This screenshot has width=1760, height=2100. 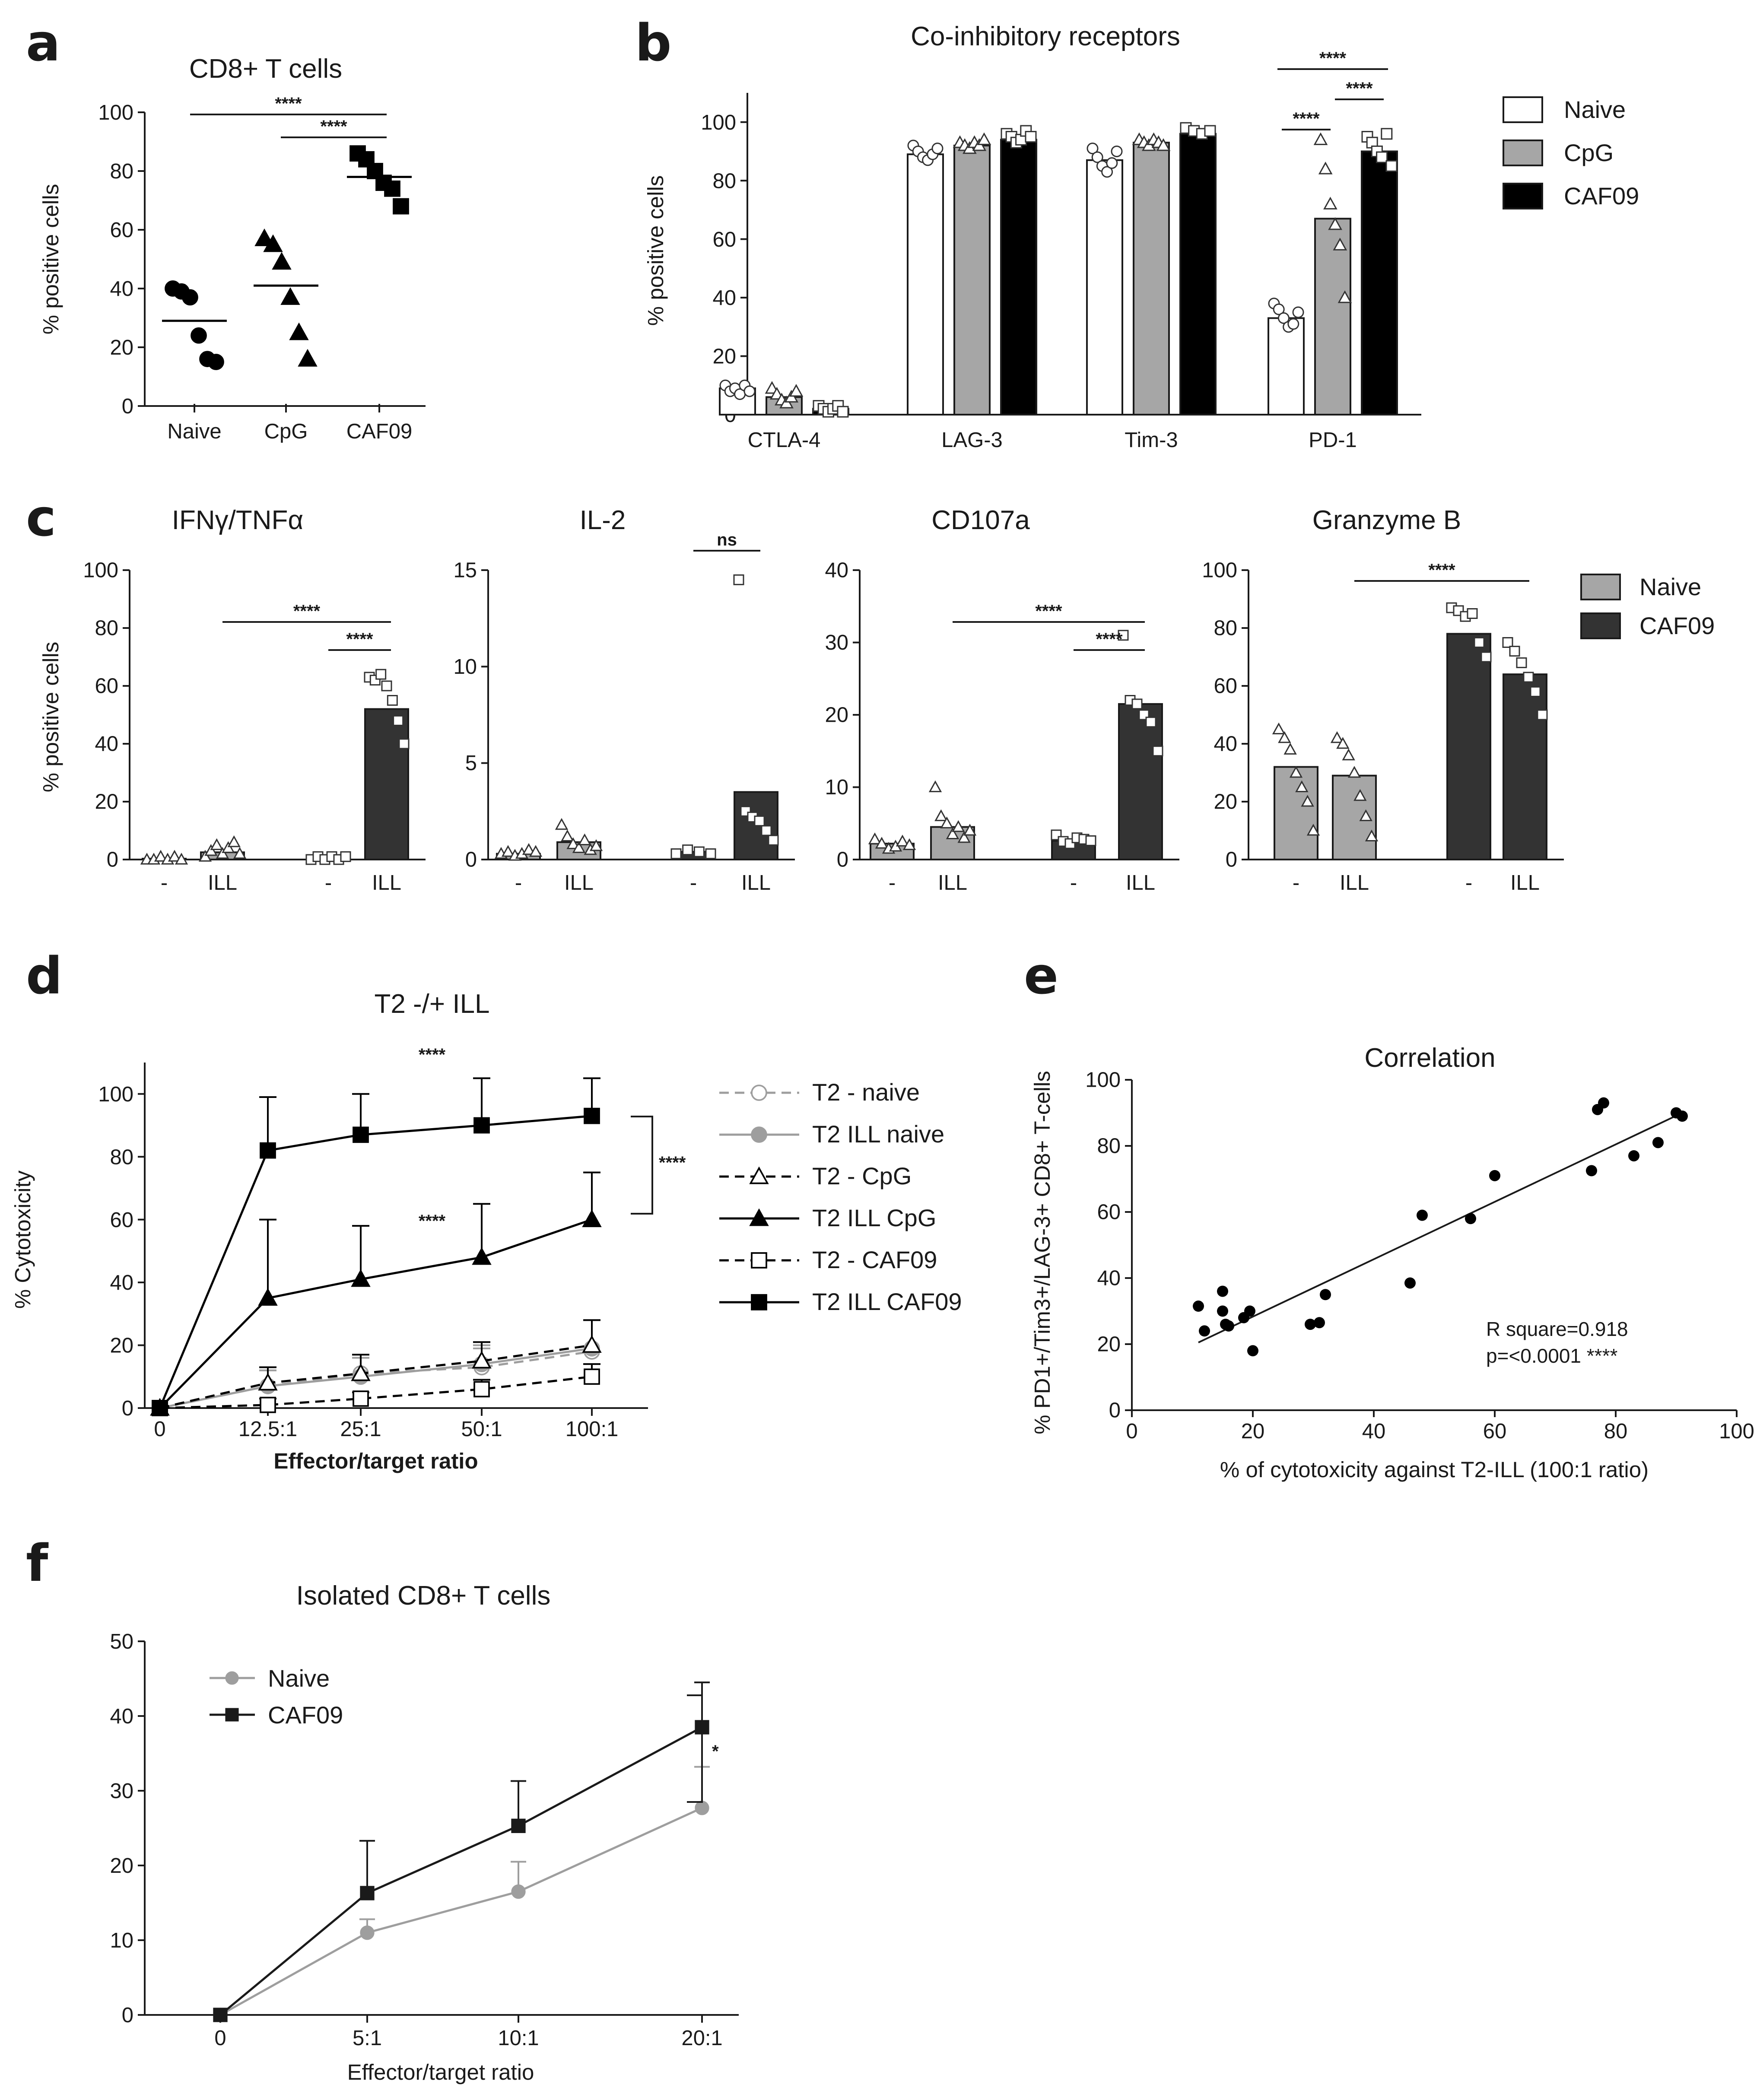 What do you see at coordinates (592, 1115) in the screenshot?
I see `panel-d-series-t2-ill-caf09-point` at bounding box center [592, 1115].